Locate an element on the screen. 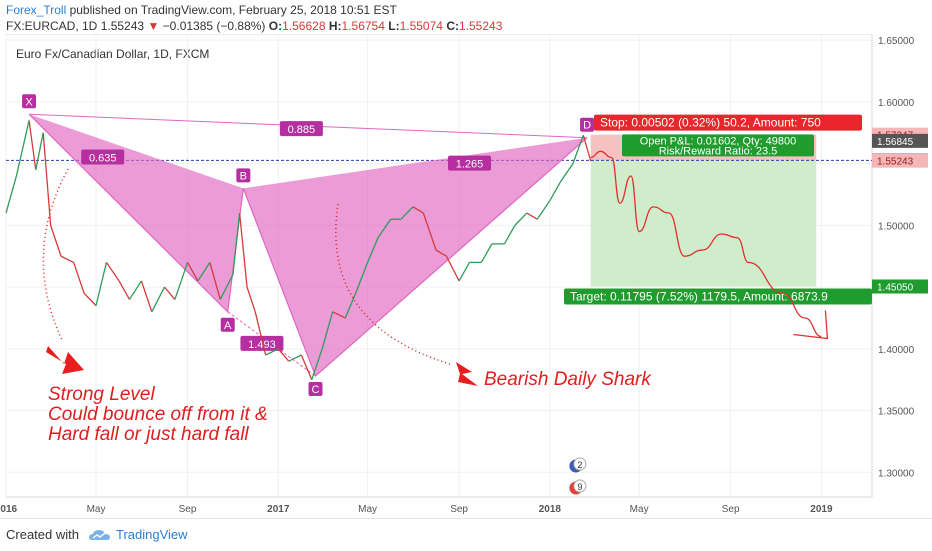 Image resolution: width=932 pixels, height=551 pixels. point-label-c: C is located at coordinates (316, 390).